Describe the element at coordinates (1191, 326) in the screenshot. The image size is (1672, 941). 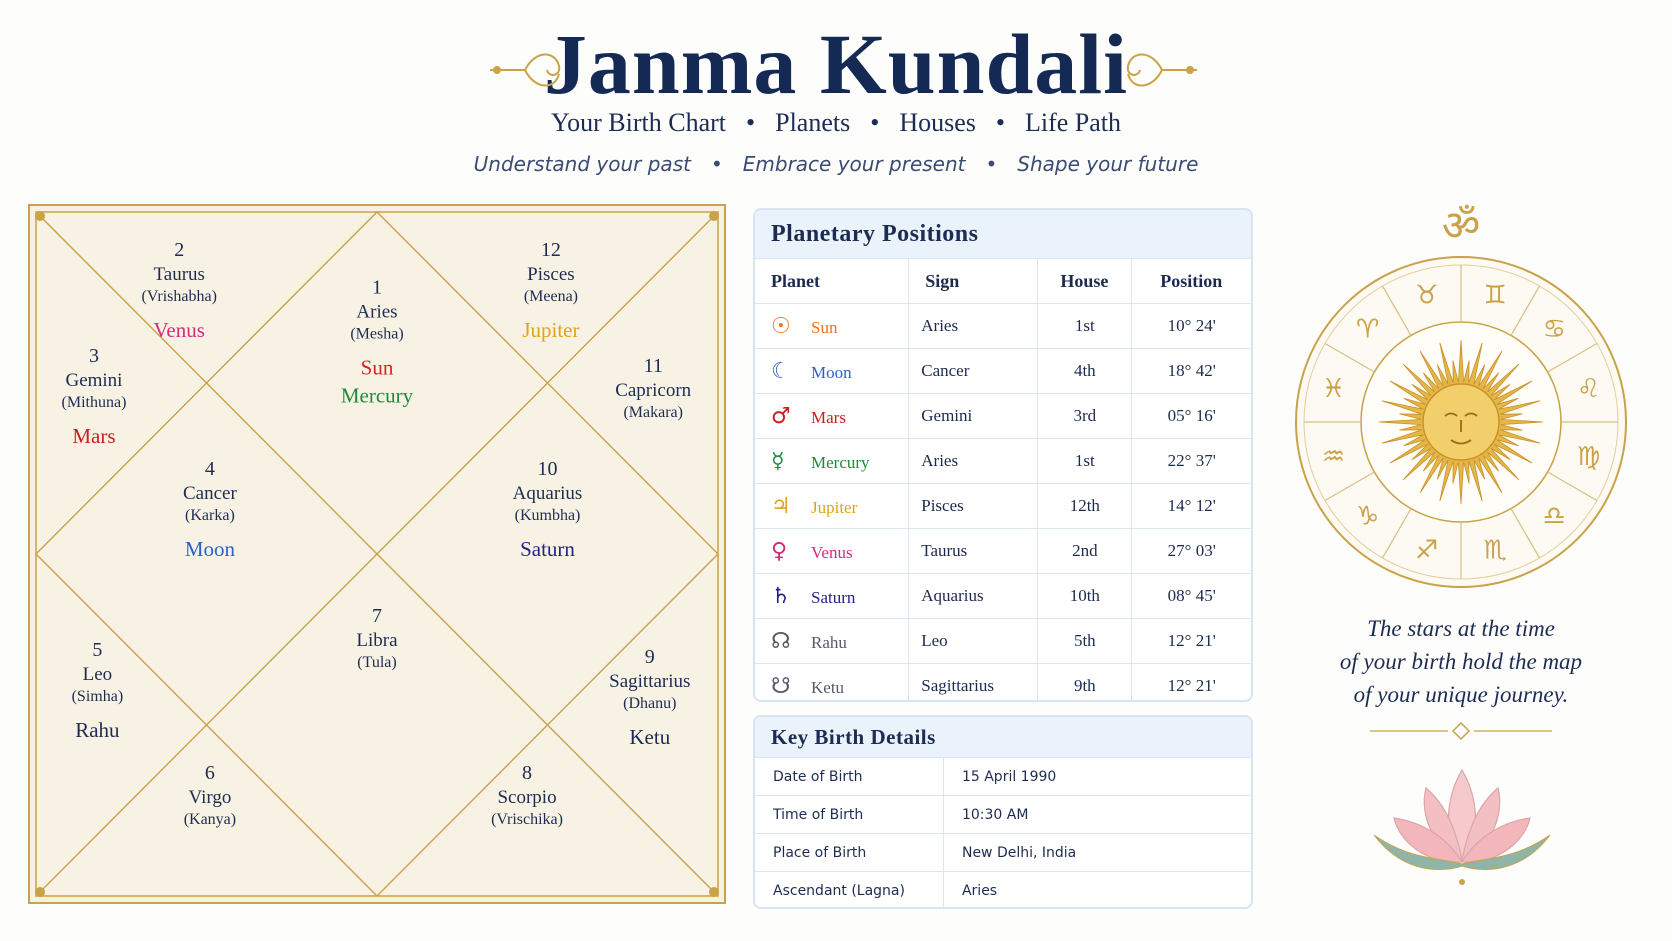
I see `position-cell: 10° 24'` at that location.